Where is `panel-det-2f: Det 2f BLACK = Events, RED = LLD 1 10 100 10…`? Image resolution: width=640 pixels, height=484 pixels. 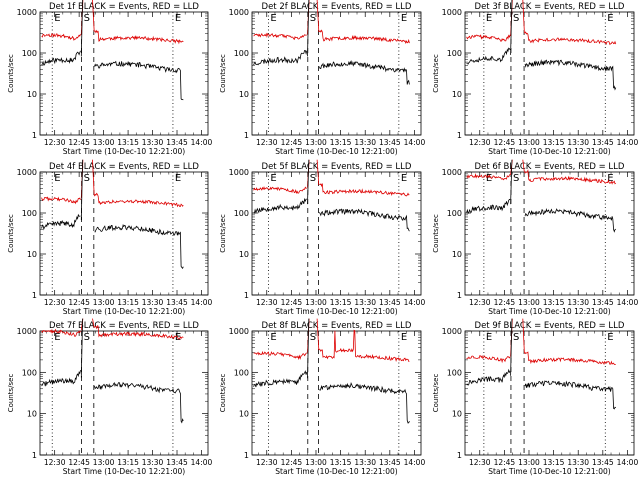 panel-det-2f: Det 2f BLACK = Events, RED = LLD 1 10 100 10… is located at coordinates (322, 78).